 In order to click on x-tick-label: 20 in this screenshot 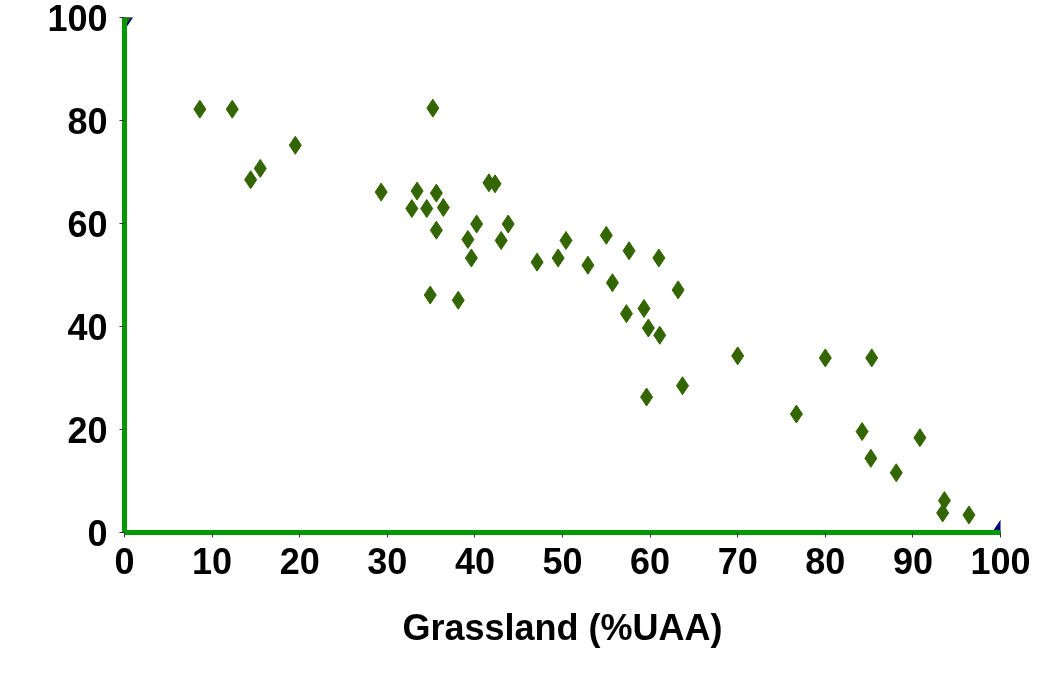, I will do `click(299, 561)`.